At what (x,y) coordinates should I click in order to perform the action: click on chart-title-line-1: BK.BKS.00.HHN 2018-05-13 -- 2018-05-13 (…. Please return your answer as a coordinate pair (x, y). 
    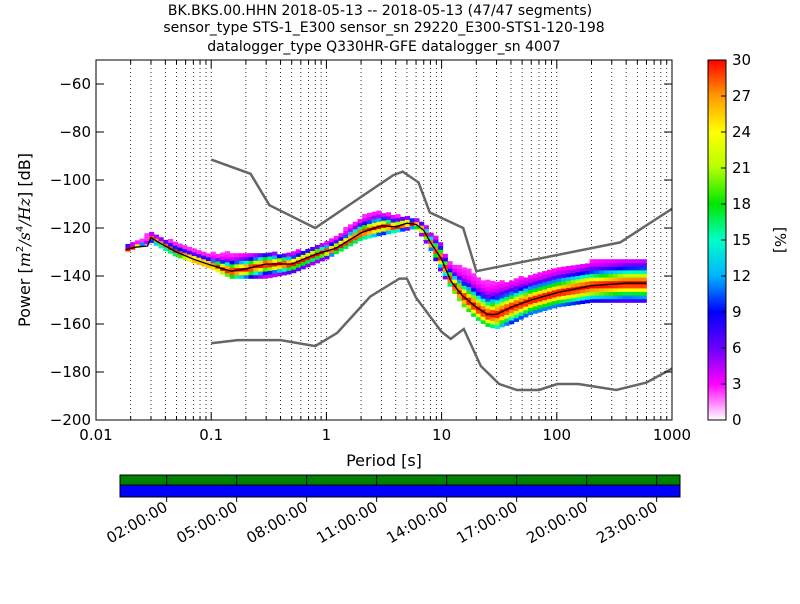
    Looking at the image, I should click on (380, 11).